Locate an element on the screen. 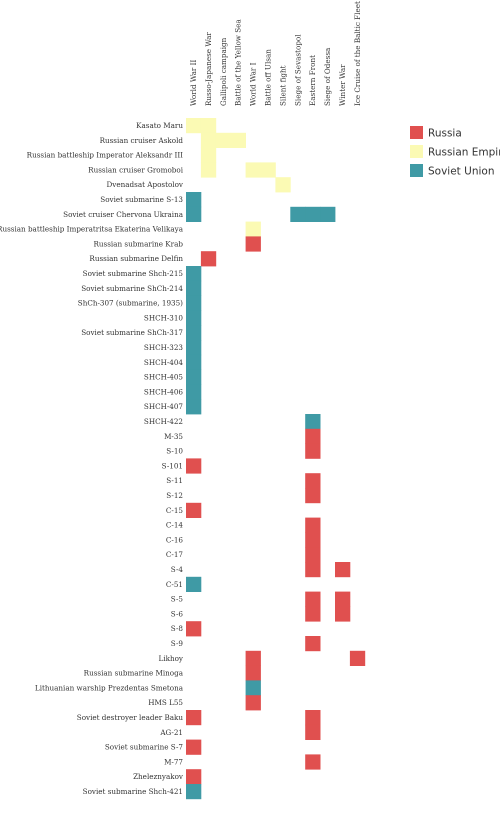 This screenshot has height=825, width=500. column-label: Winter War is located at coordinates (342, 85).